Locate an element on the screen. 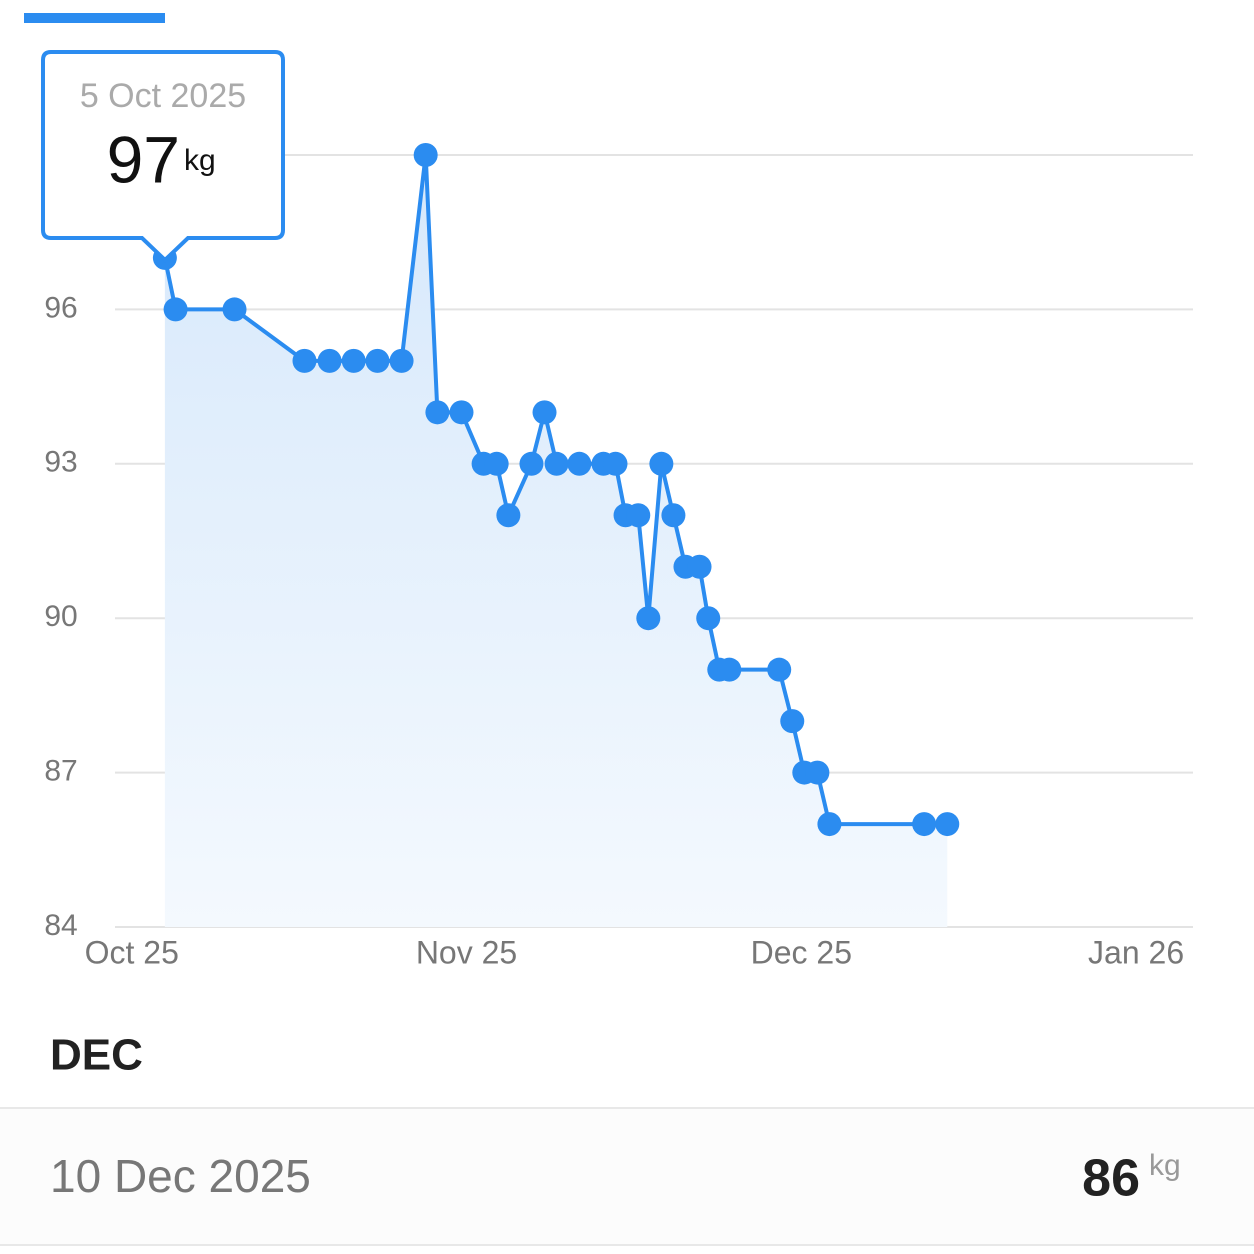  entry-unit: kg is located at coordinates (1165, 1165).